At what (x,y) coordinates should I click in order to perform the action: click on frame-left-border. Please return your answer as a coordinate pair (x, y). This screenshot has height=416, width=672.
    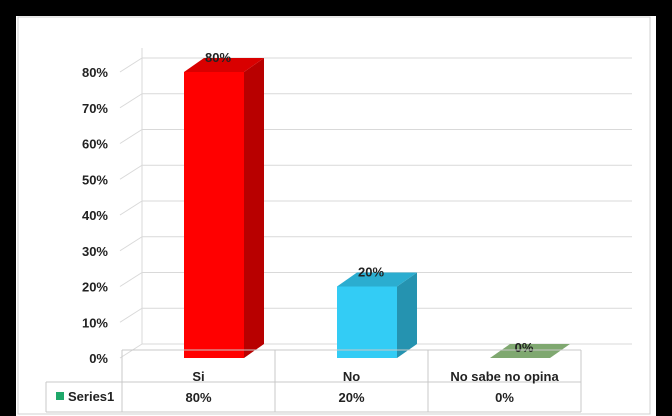
    Looking at the image, I should click on (8, 208).